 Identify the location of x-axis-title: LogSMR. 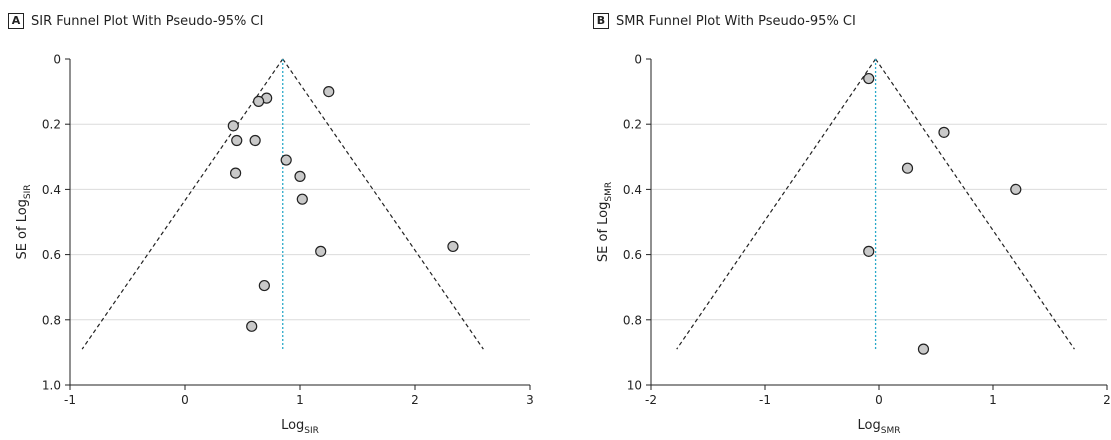
(879, 427).